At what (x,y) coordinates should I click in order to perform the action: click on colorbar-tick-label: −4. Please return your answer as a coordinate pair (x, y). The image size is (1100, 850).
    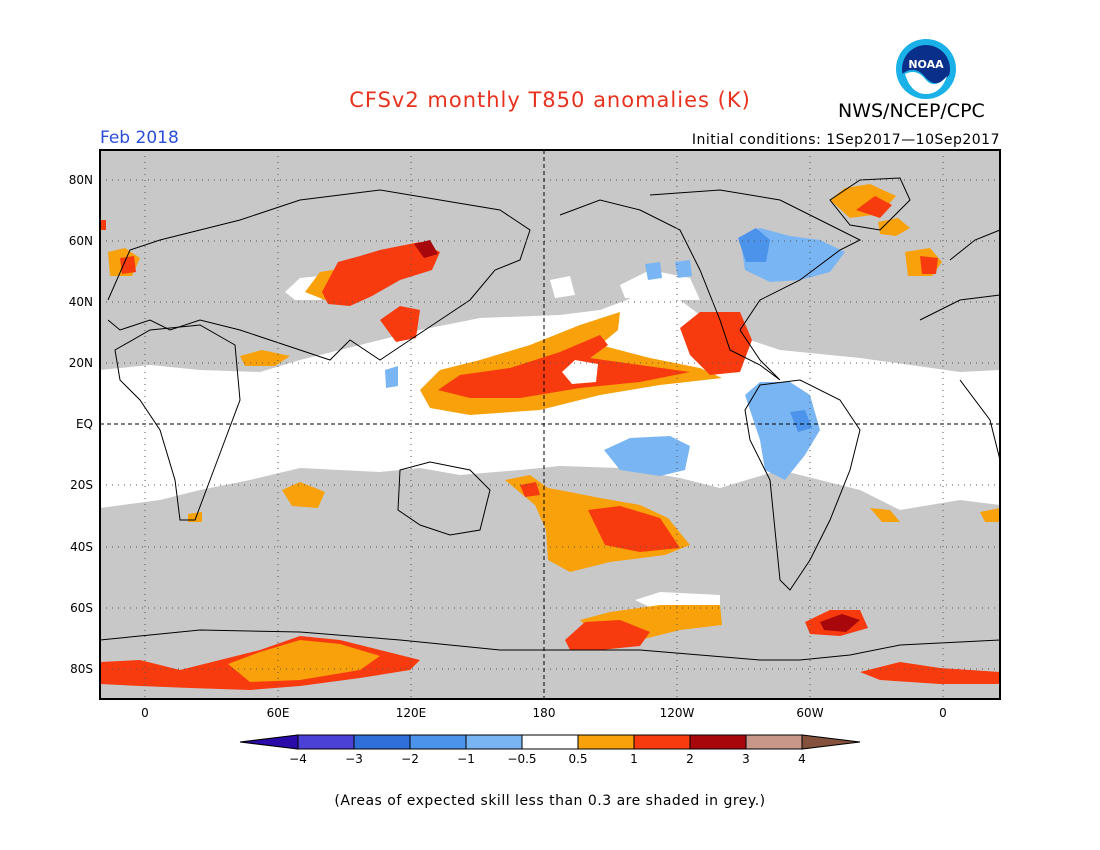
    Looking at the image, I should click on (298, 759).